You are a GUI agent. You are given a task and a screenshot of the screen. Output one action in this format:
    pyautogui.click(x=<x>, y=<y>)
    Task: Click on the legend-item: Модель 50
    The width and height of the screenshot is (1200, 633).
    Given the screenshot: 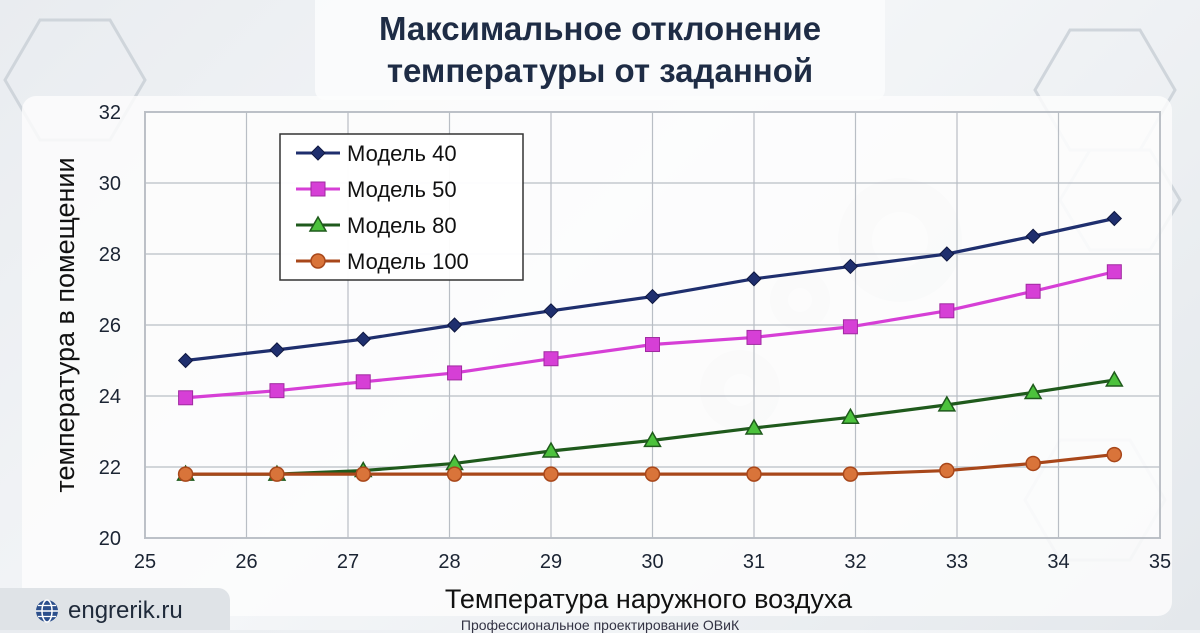 What is the action you would take?
    pyautogui.click(x=376, y=189)
    